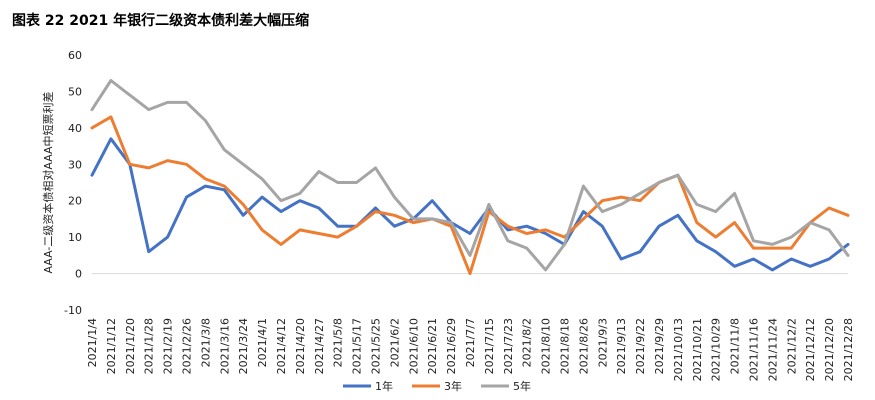 The image size is (875, 400). Describe the element at coordinates (522, 386) in the screenshot. I see `legend-label: 5年` at that location.